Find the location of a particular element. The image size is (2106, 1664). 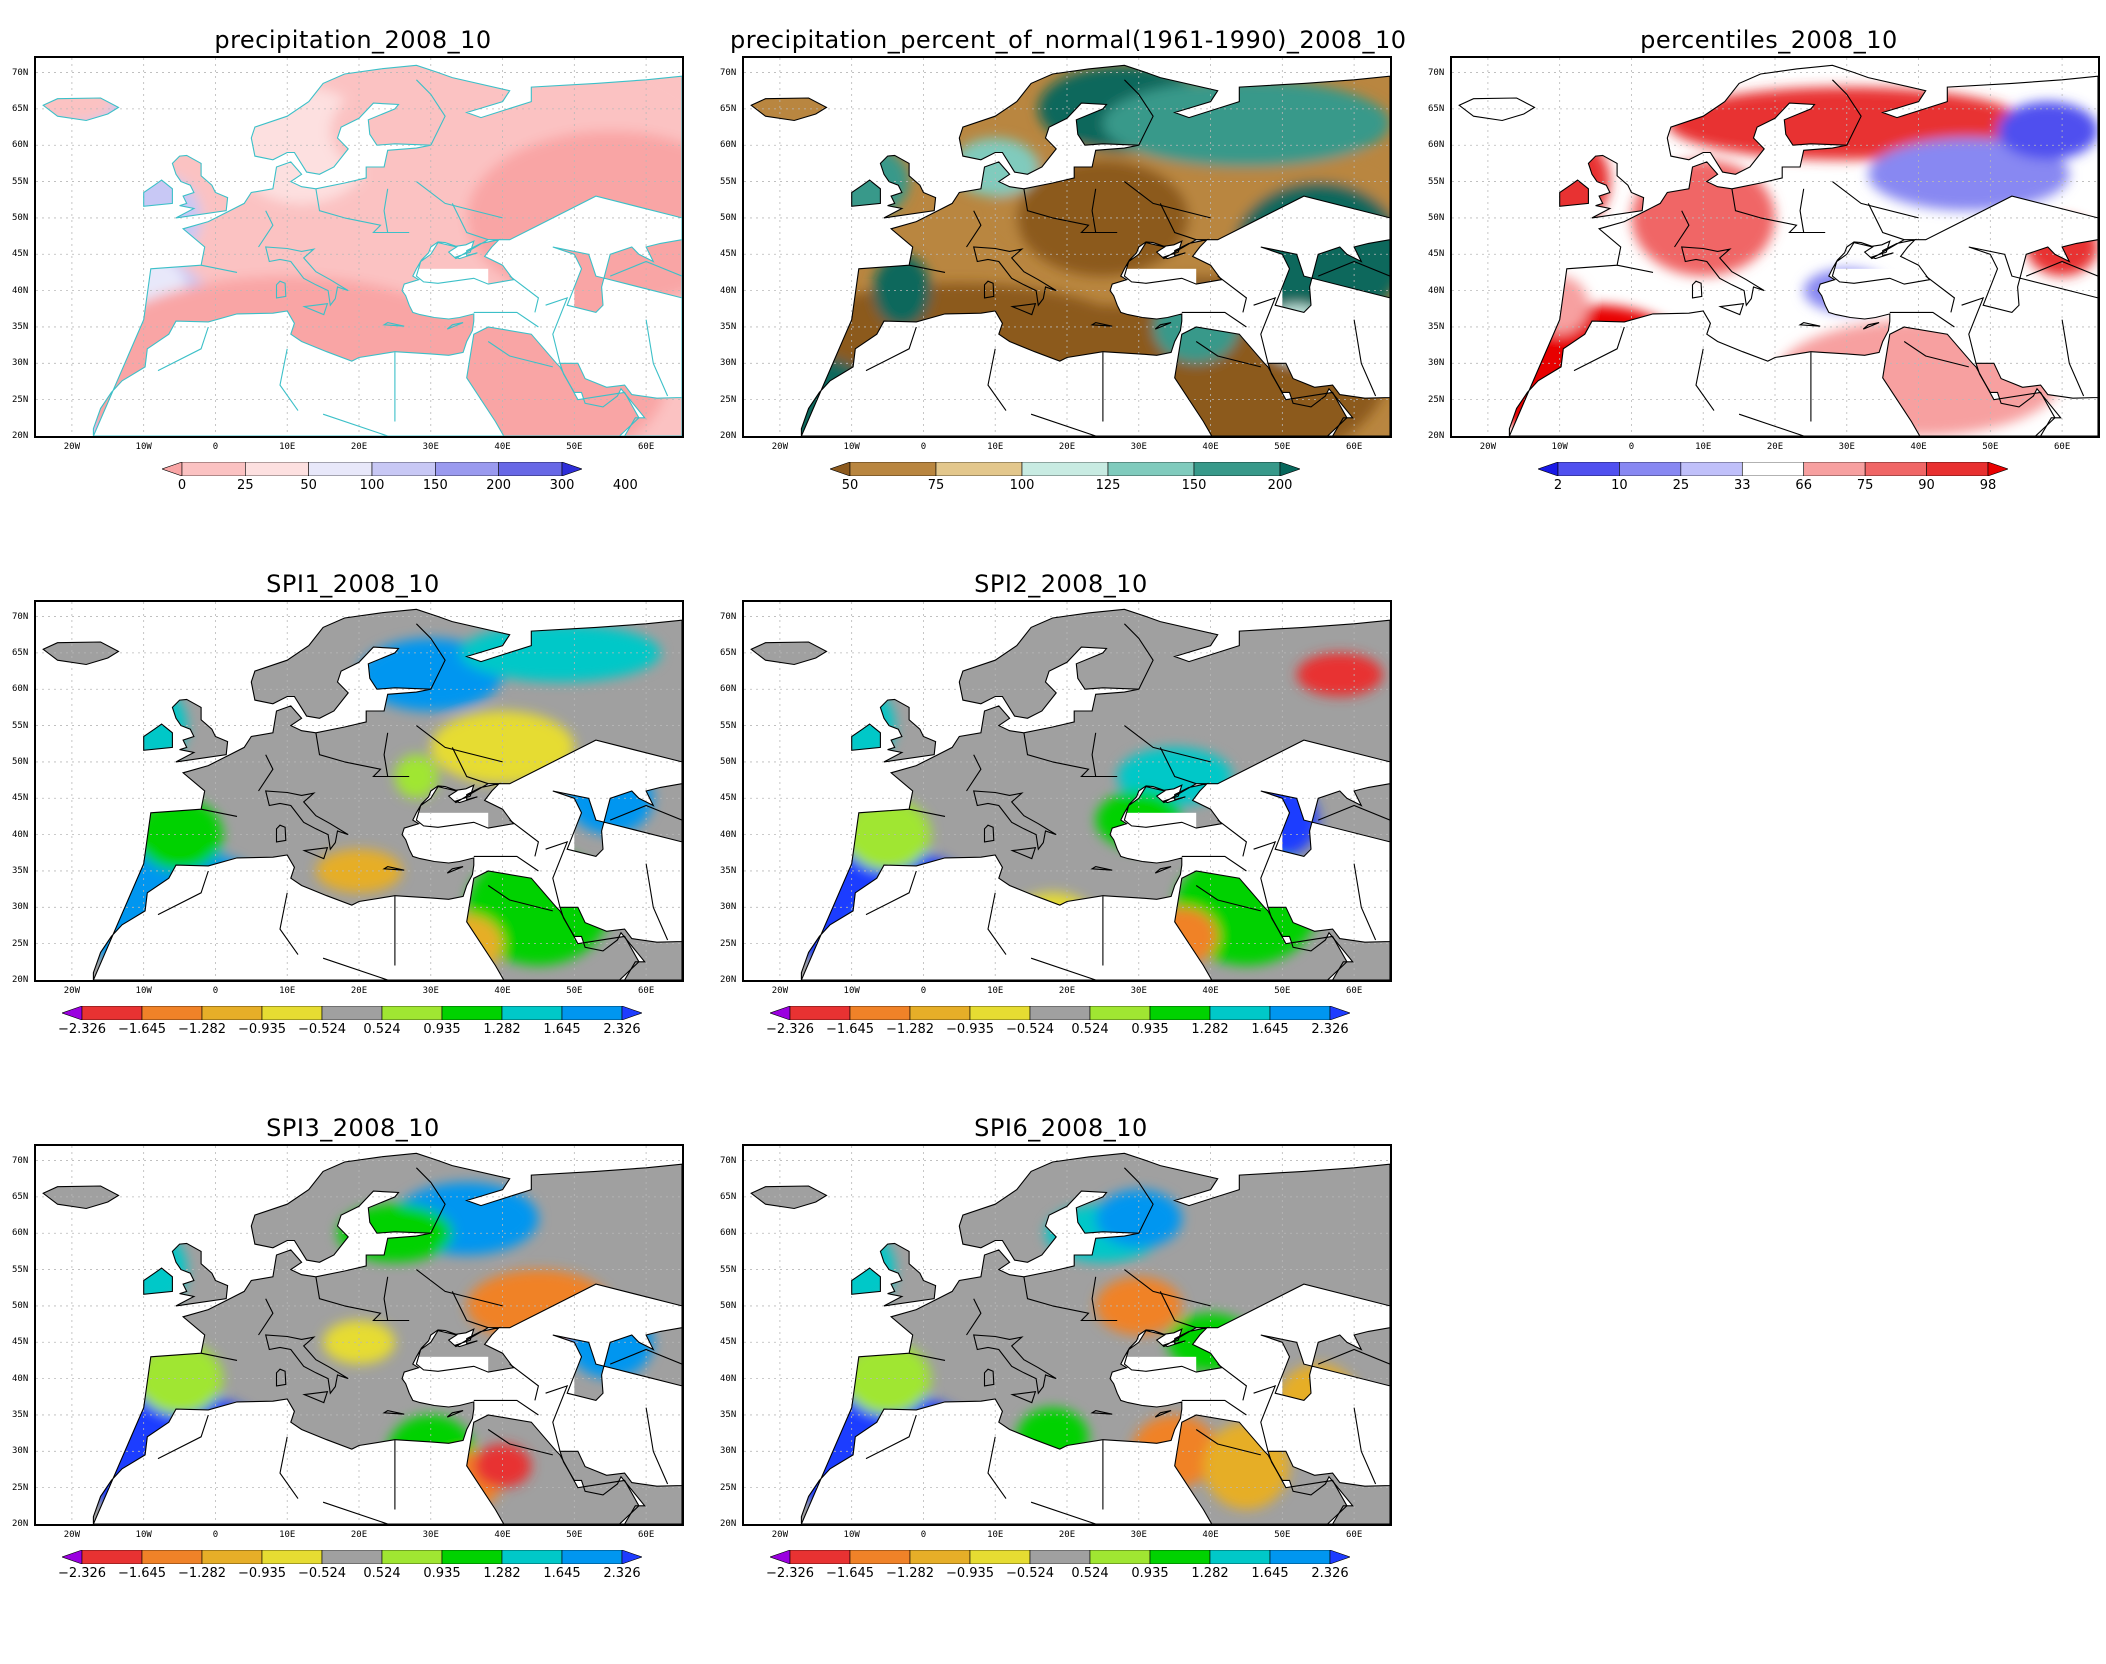

lon-tick-label: 10E is located at coordinates (1703, 447).